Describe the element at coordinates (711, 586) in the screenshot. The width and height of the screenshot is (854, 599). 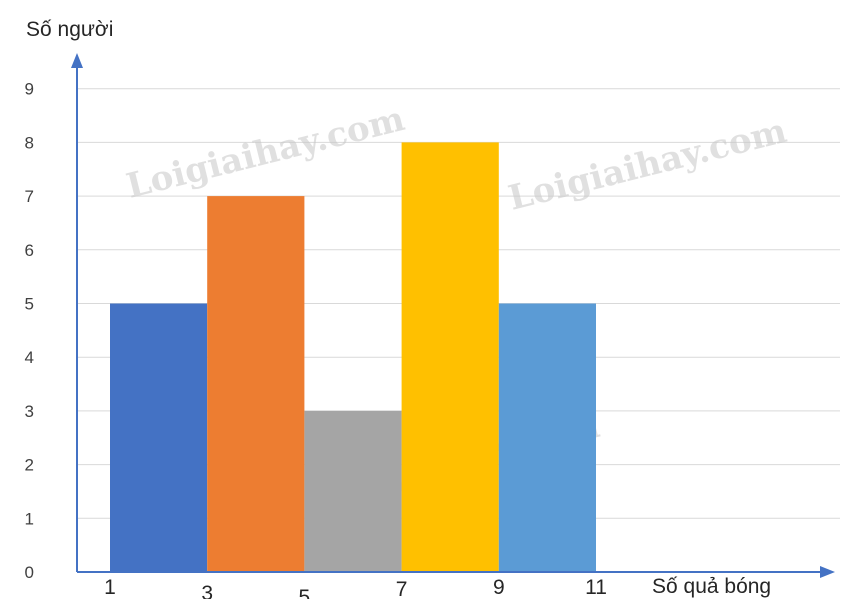
I see `x-axis-title: Số quả bóng` at that location.